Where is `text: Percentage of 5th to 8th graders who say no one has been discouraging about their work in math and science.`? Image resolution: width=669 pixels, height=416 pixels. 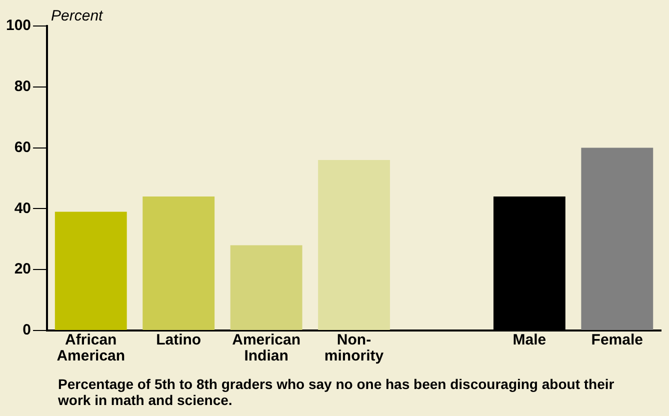
text: Percentage of 5th to 8th graders who say no one has been discouraging about their work in math and science. is located at coordinates (336, 392).